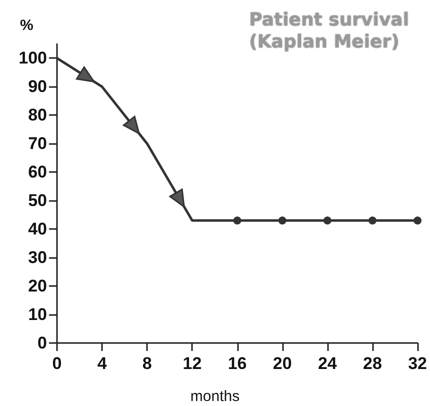 The image size is (430, 406). I want to click on y-tick-label: 90, so click(37, 86).